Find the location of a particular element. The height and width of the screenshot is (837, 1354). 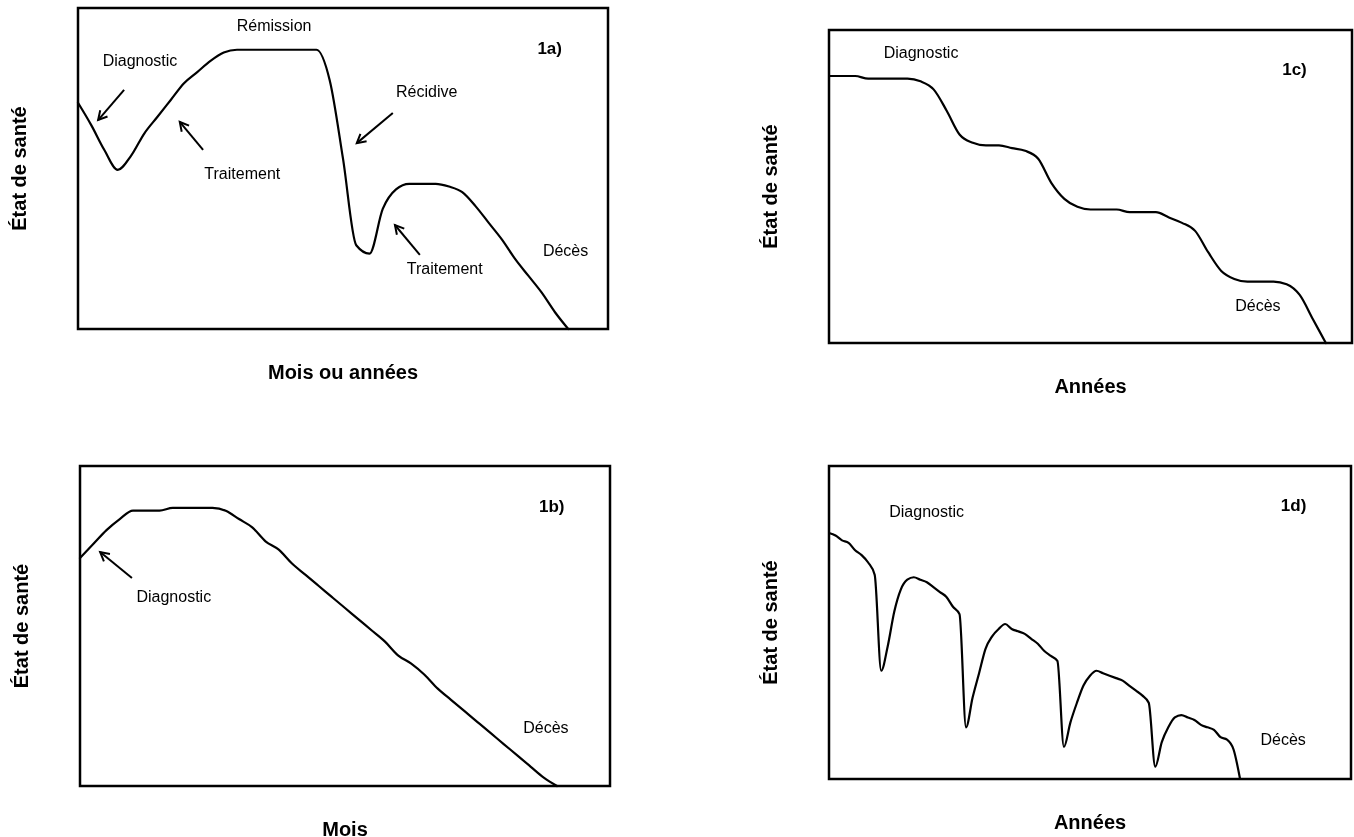

chart-title: 1a) is located at coordinates (549, 49).